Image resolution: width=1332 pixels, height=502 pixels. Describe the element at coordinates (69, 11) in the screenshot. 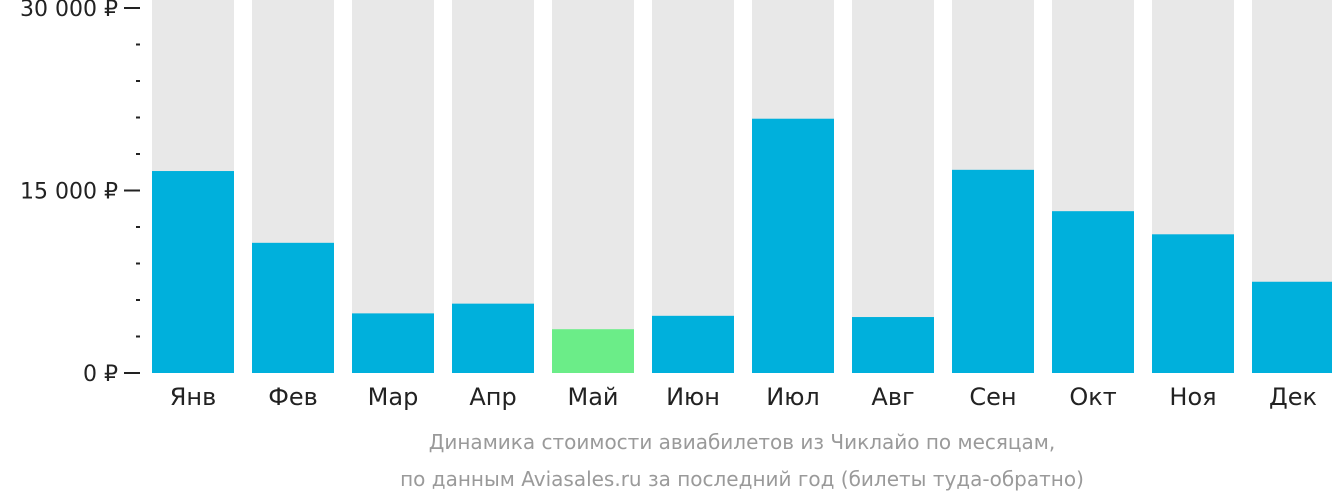

I see `y-tick-label: 30 000 ₽` at that location.